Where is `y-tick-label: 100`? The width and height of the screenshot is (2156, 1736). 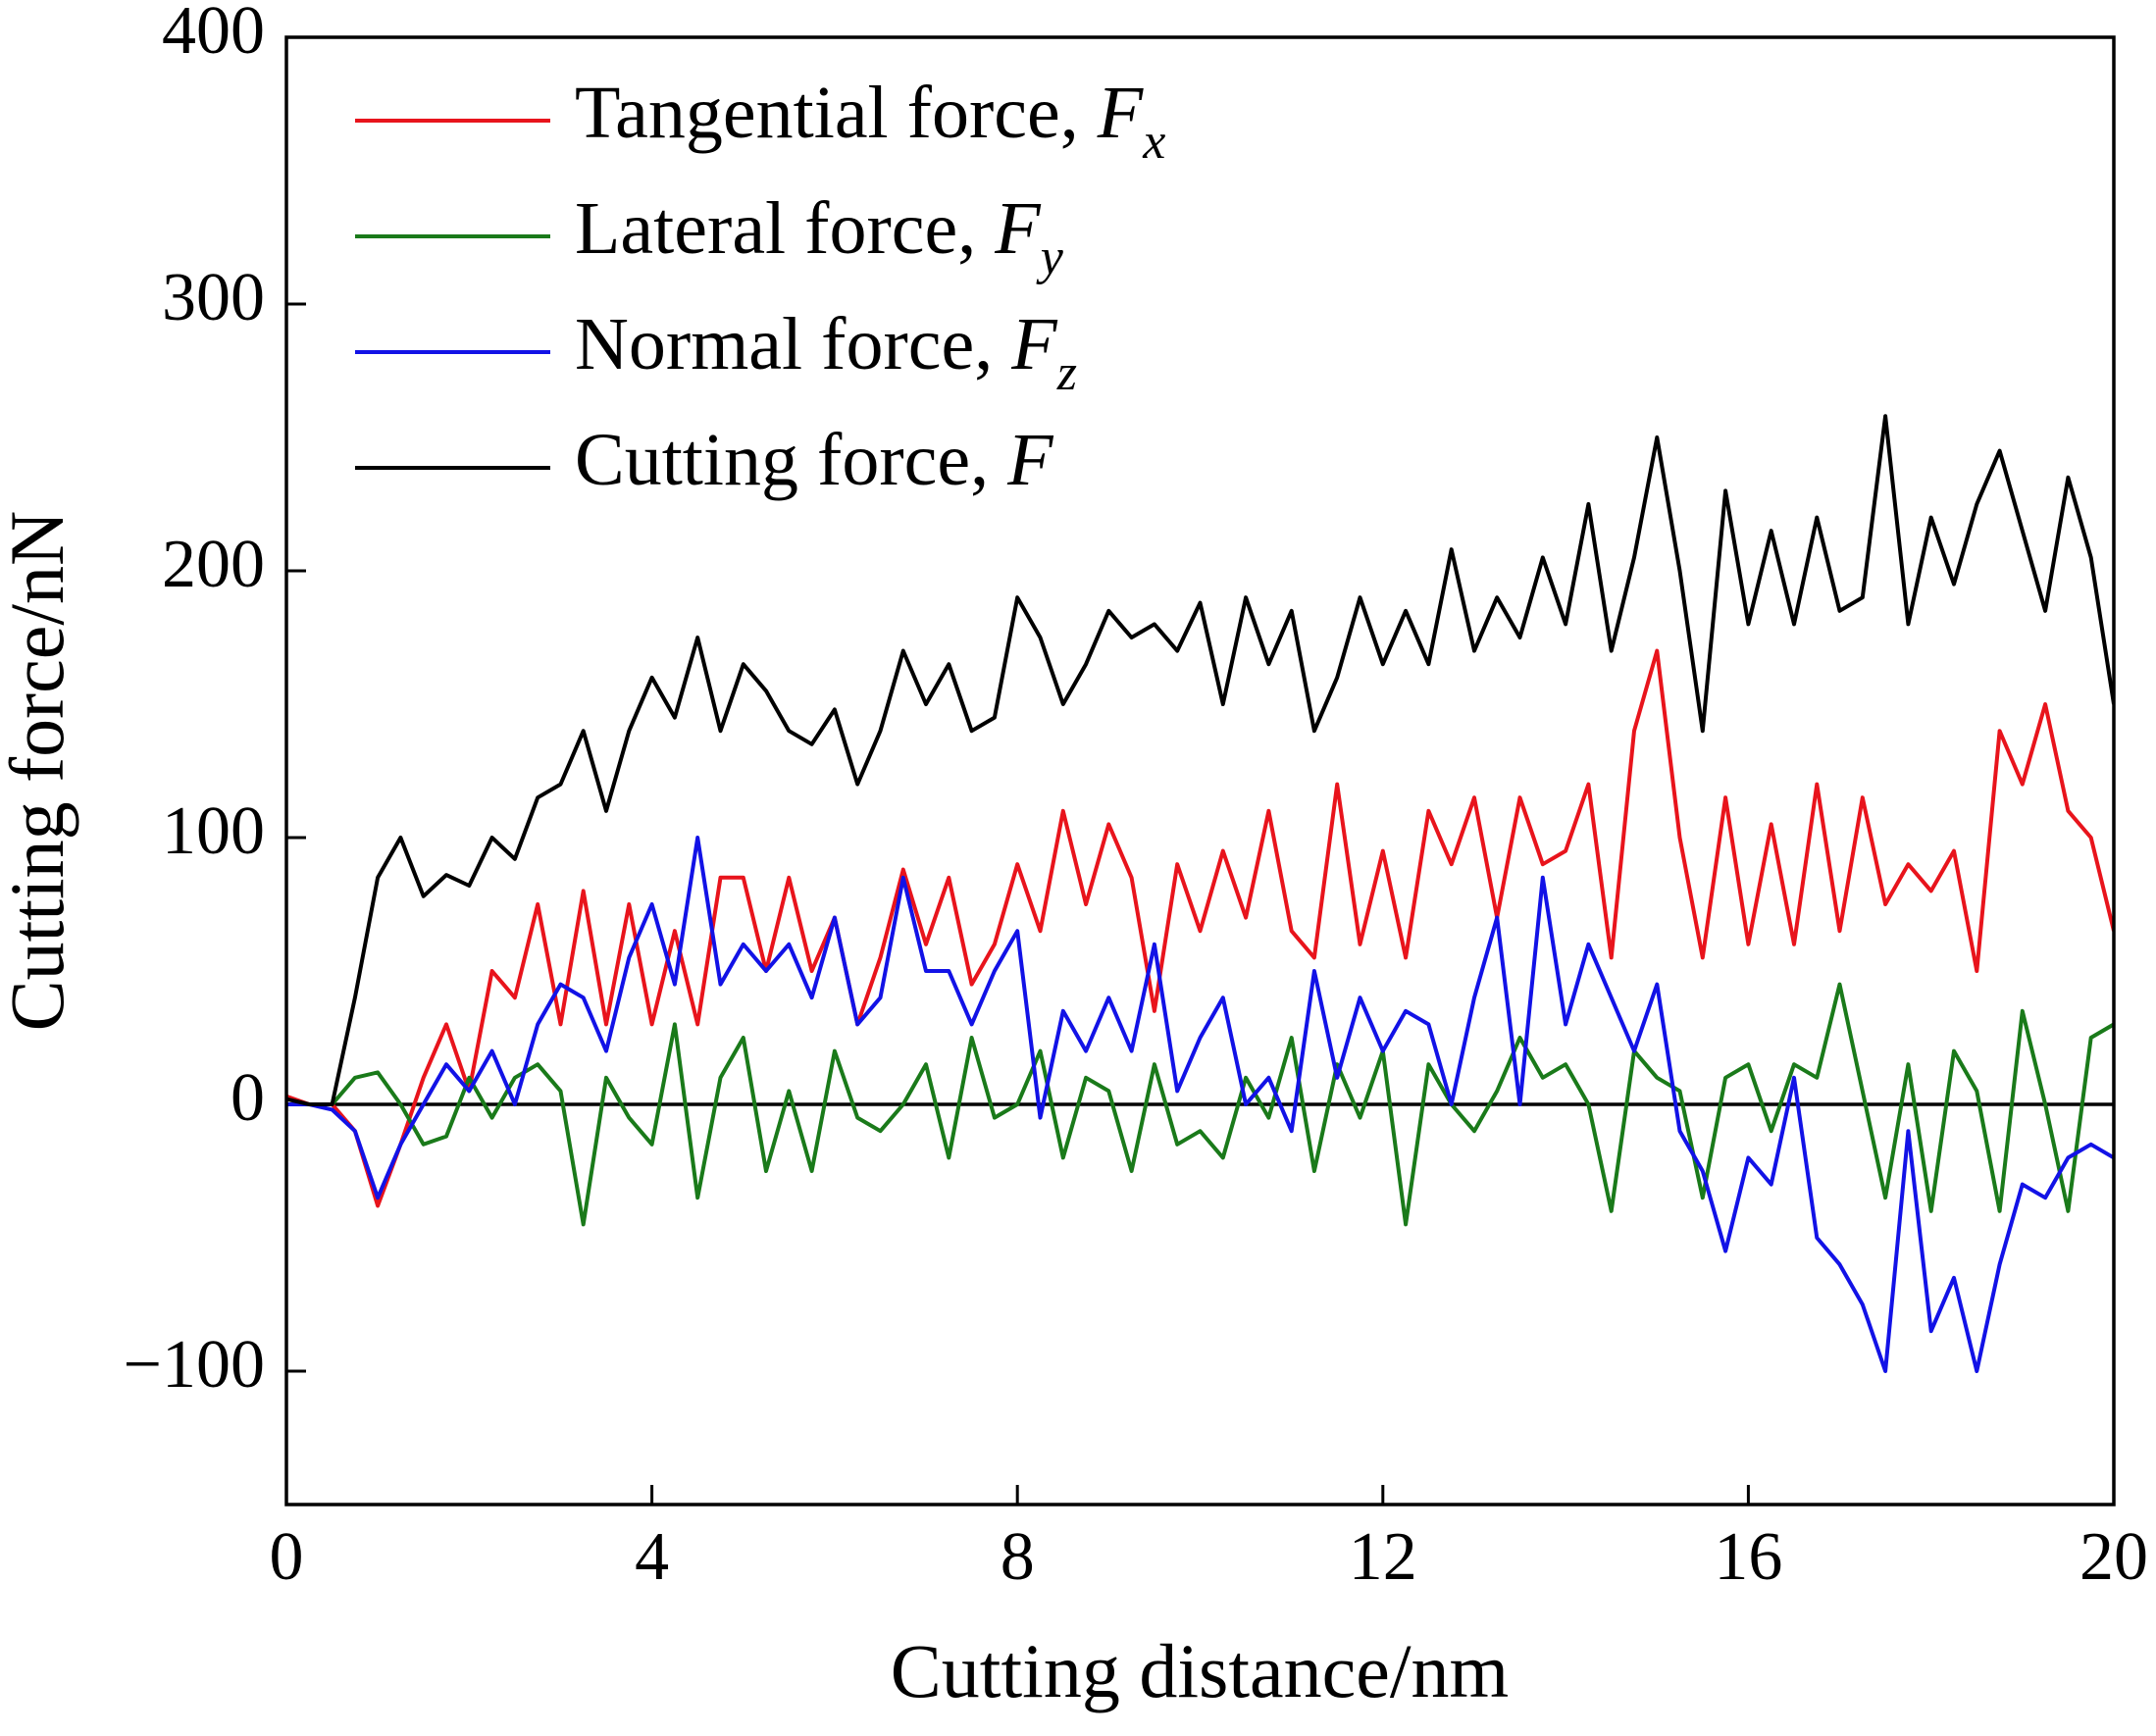 y-tick-label: 100 is located at coordinates (213, 831).